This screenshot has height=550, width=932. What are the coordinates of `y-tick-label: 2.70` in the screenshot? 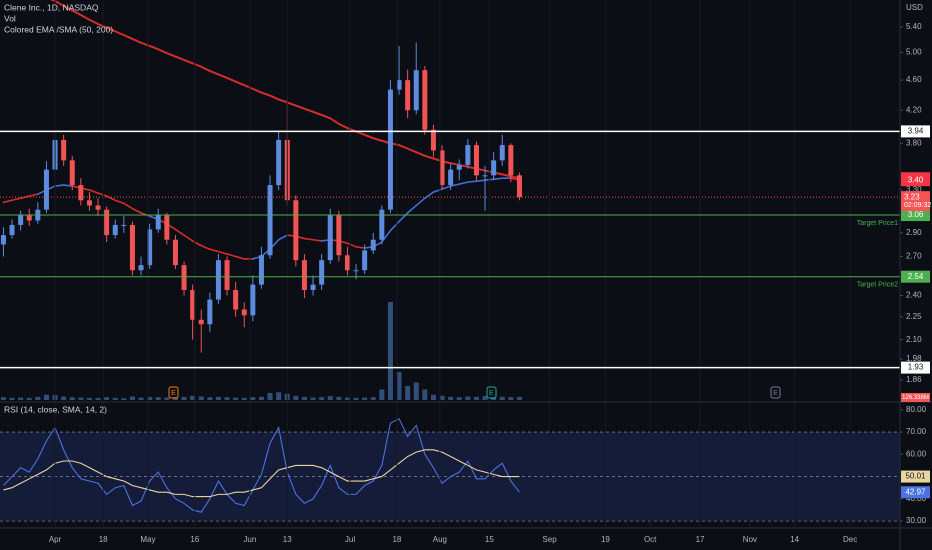 It's located at (914, 256).